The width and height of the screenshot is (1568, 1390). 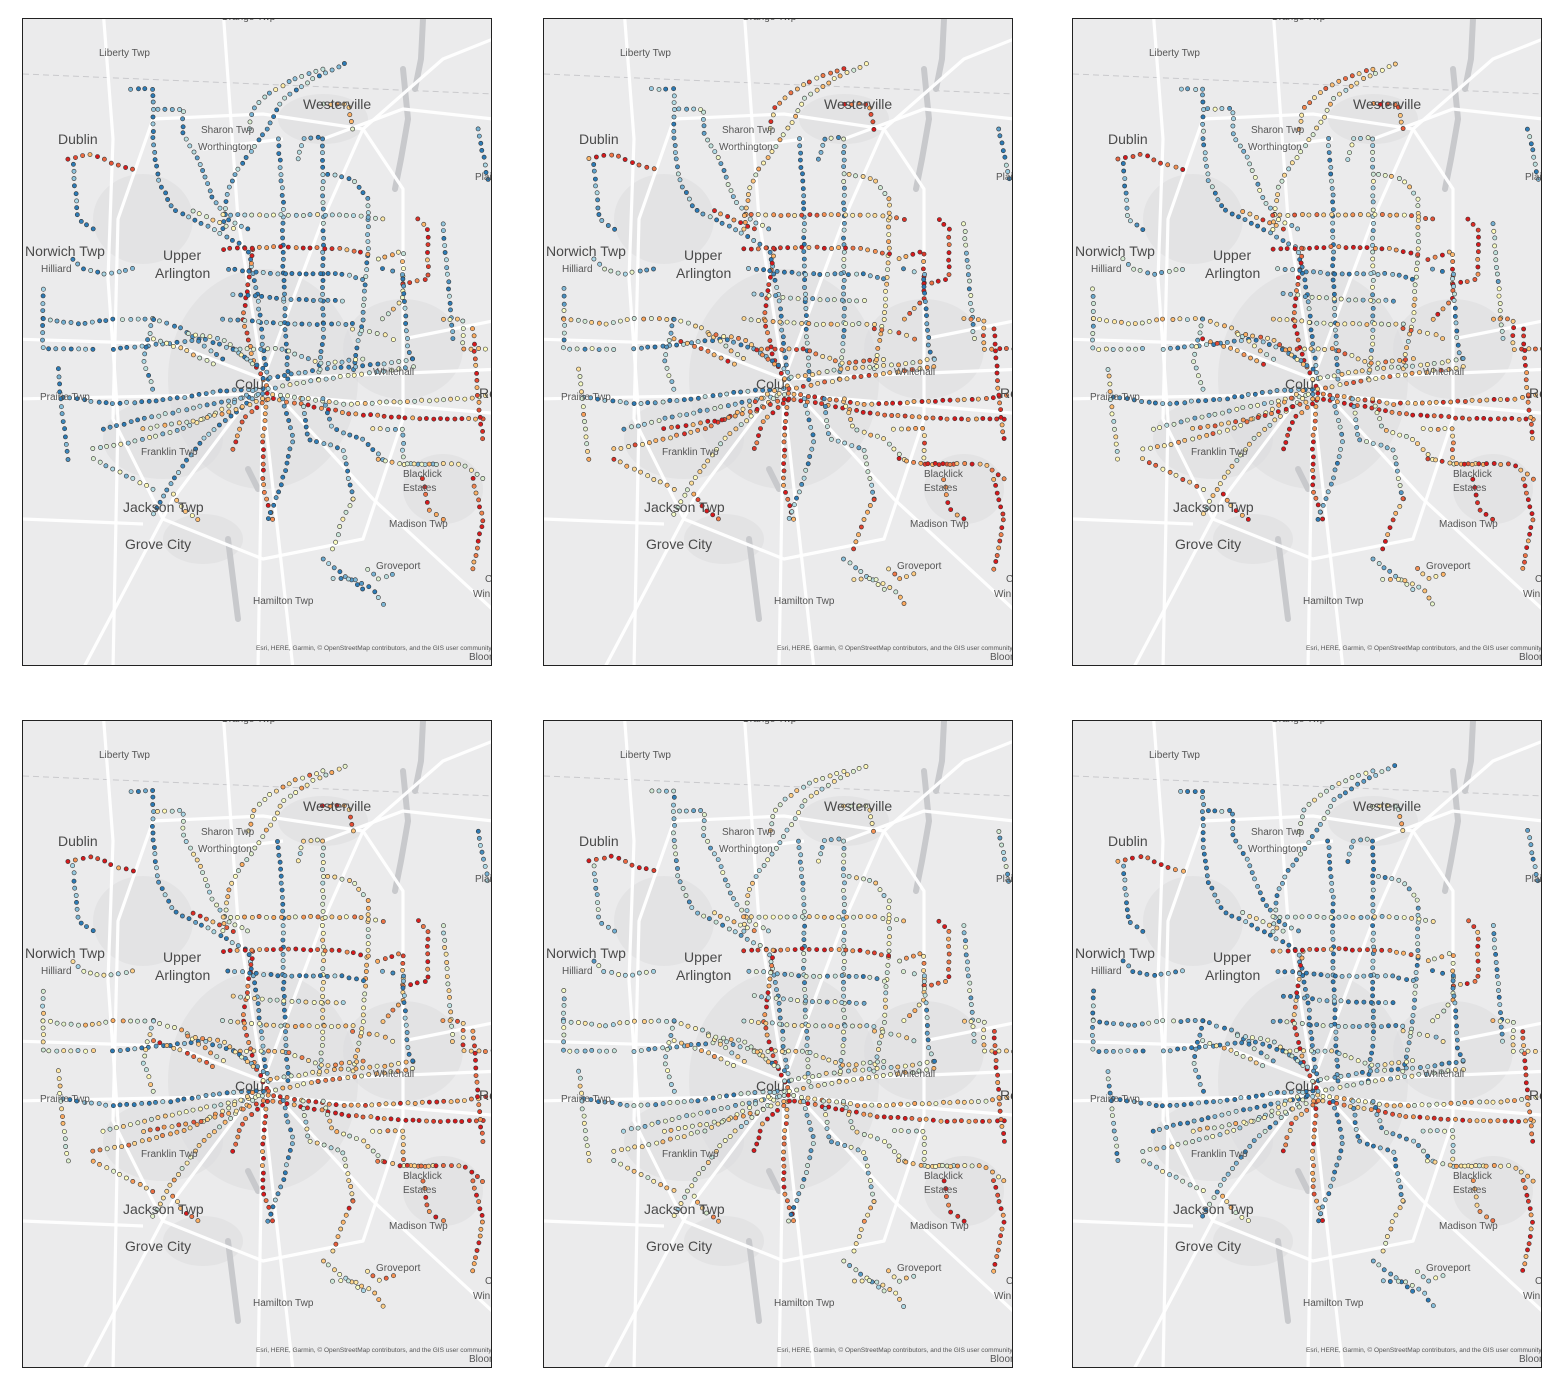 I want to click on place-label-worthington: Worthington, so click(x=225, y=147).